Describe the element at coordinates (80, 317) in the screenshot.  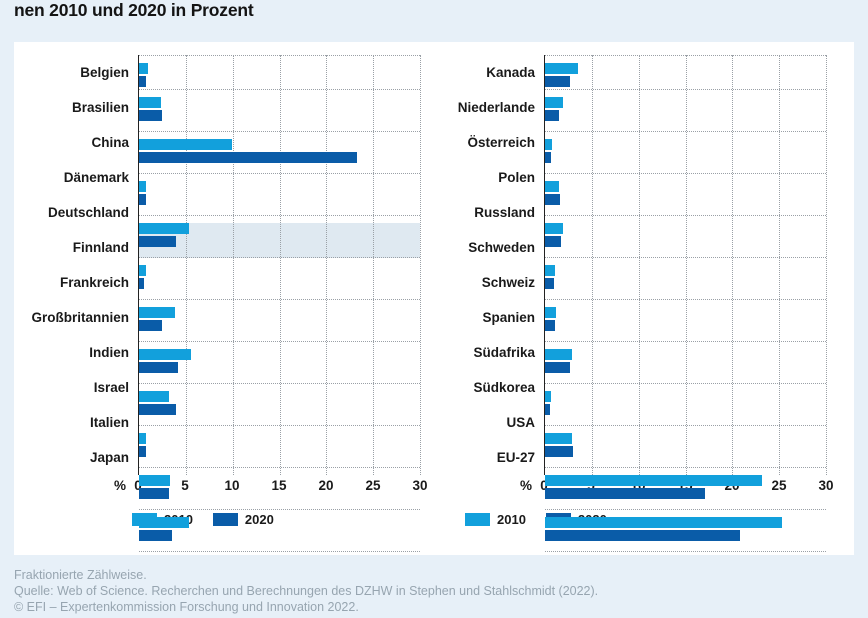
I see `category-label: Großbritannien` at that location.